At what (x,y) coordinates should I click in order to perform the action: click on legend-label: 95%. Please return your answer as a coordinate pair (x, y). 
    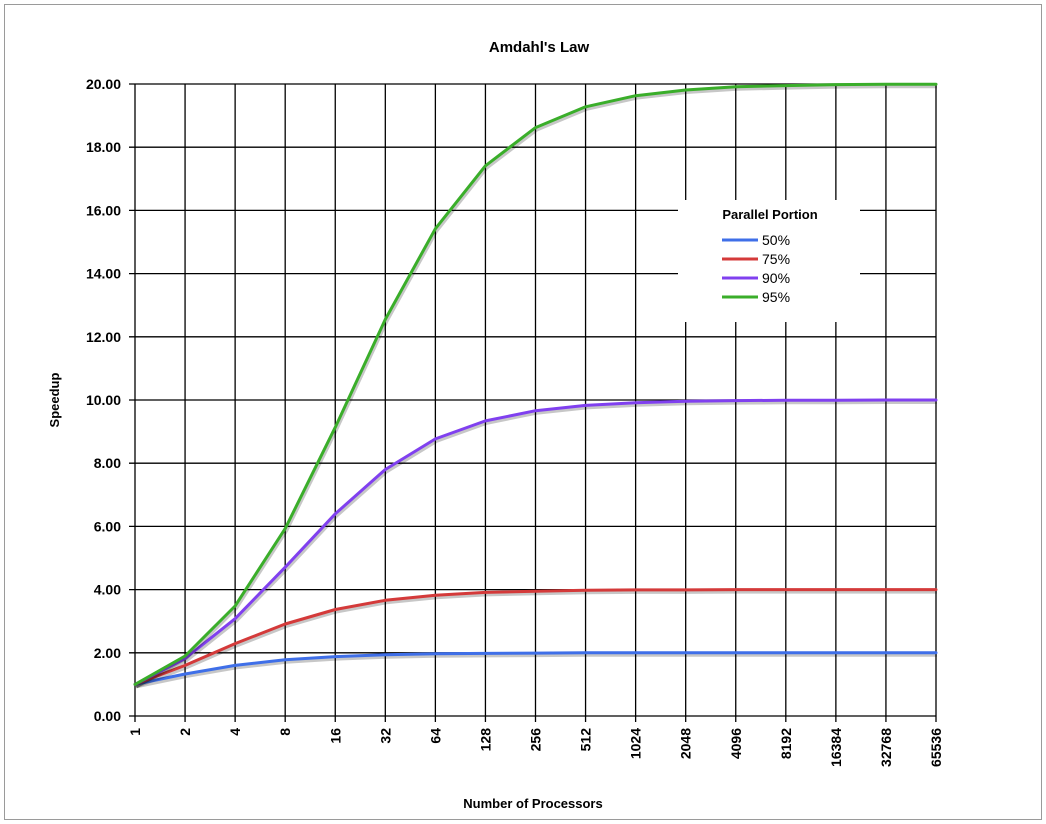
    Looking at the image, I should click on (776, 297).